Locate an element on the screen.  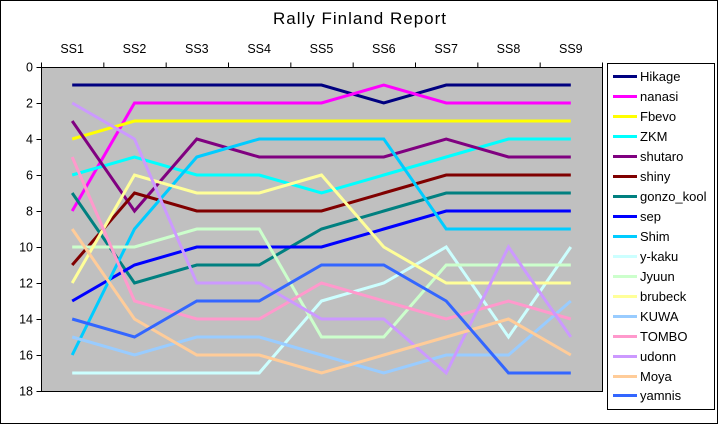
legend-item: KUWA is located at coordinates (663, 316).